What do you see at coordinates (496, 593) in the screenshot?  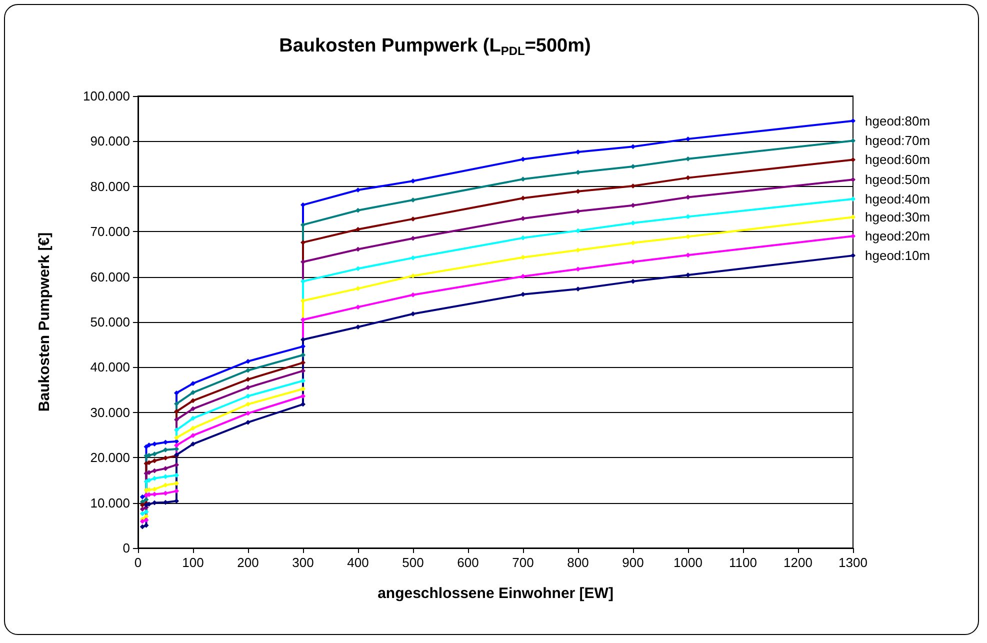 I see `x-axis-title: angeschlossene Einwohner [EW]` at bounding box center [496, 593].